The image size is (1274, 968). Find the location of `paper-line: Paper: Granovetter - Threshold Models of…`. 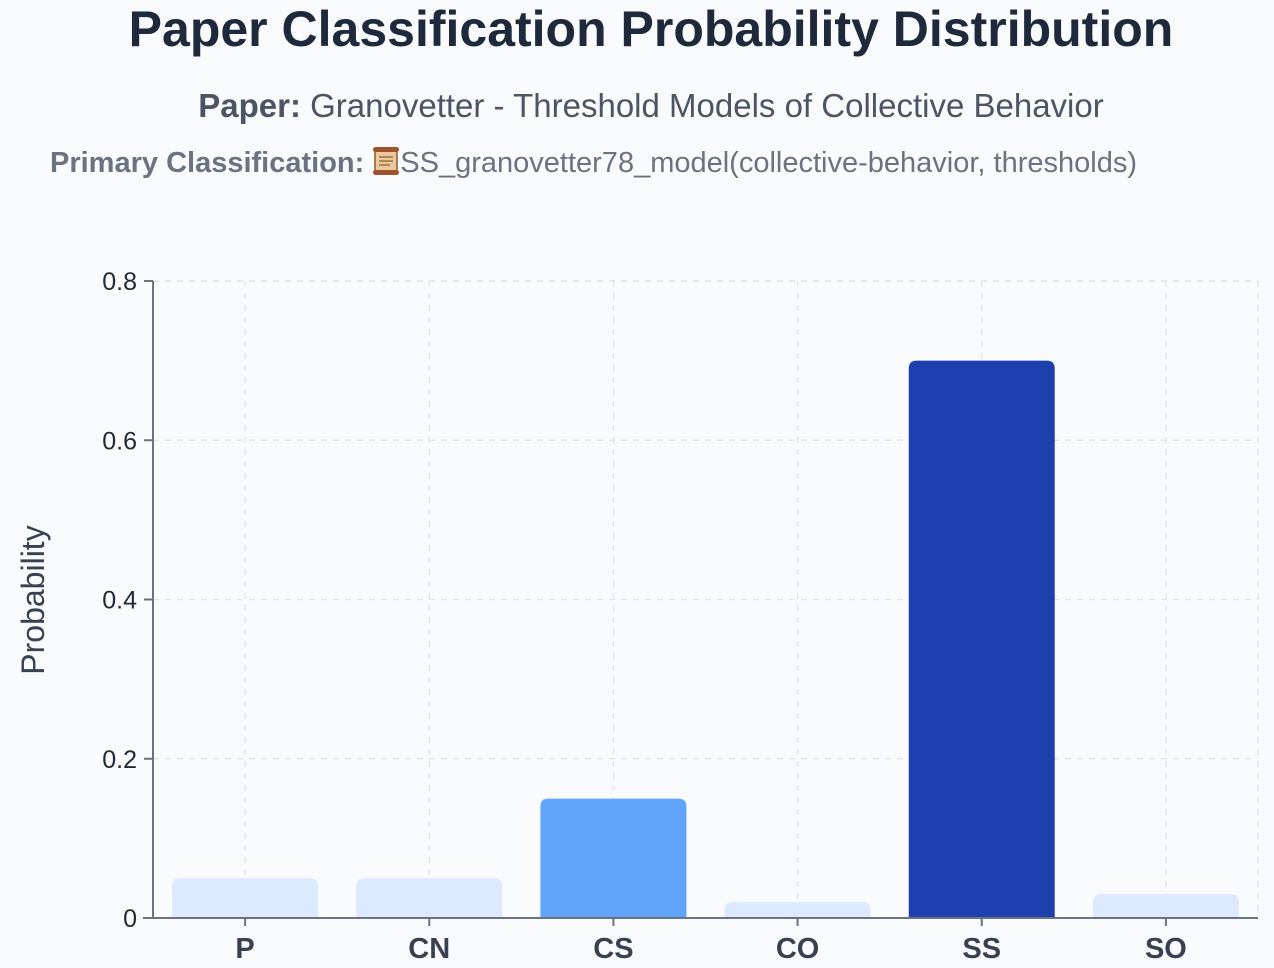

paper-line: Paper: Granovetter - Threshold Models of… is located at coordinates (637, 106).